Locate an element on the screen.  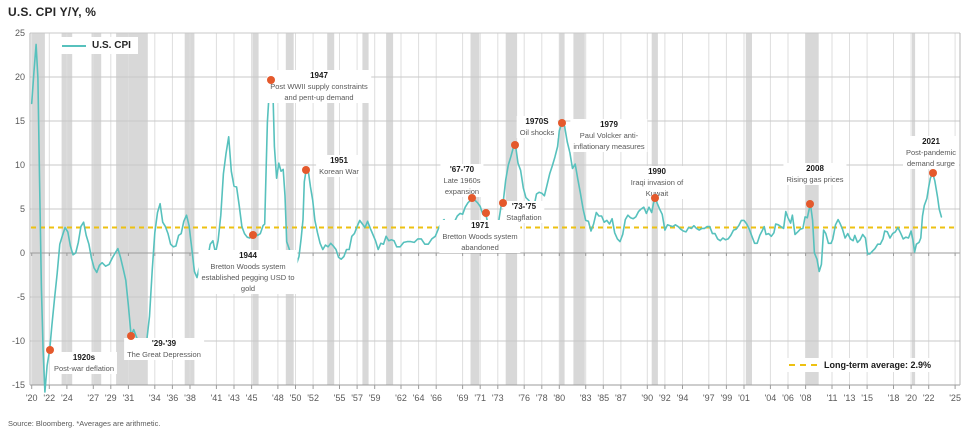
x-tick-label: '45 is located at coordinates (252, 398).